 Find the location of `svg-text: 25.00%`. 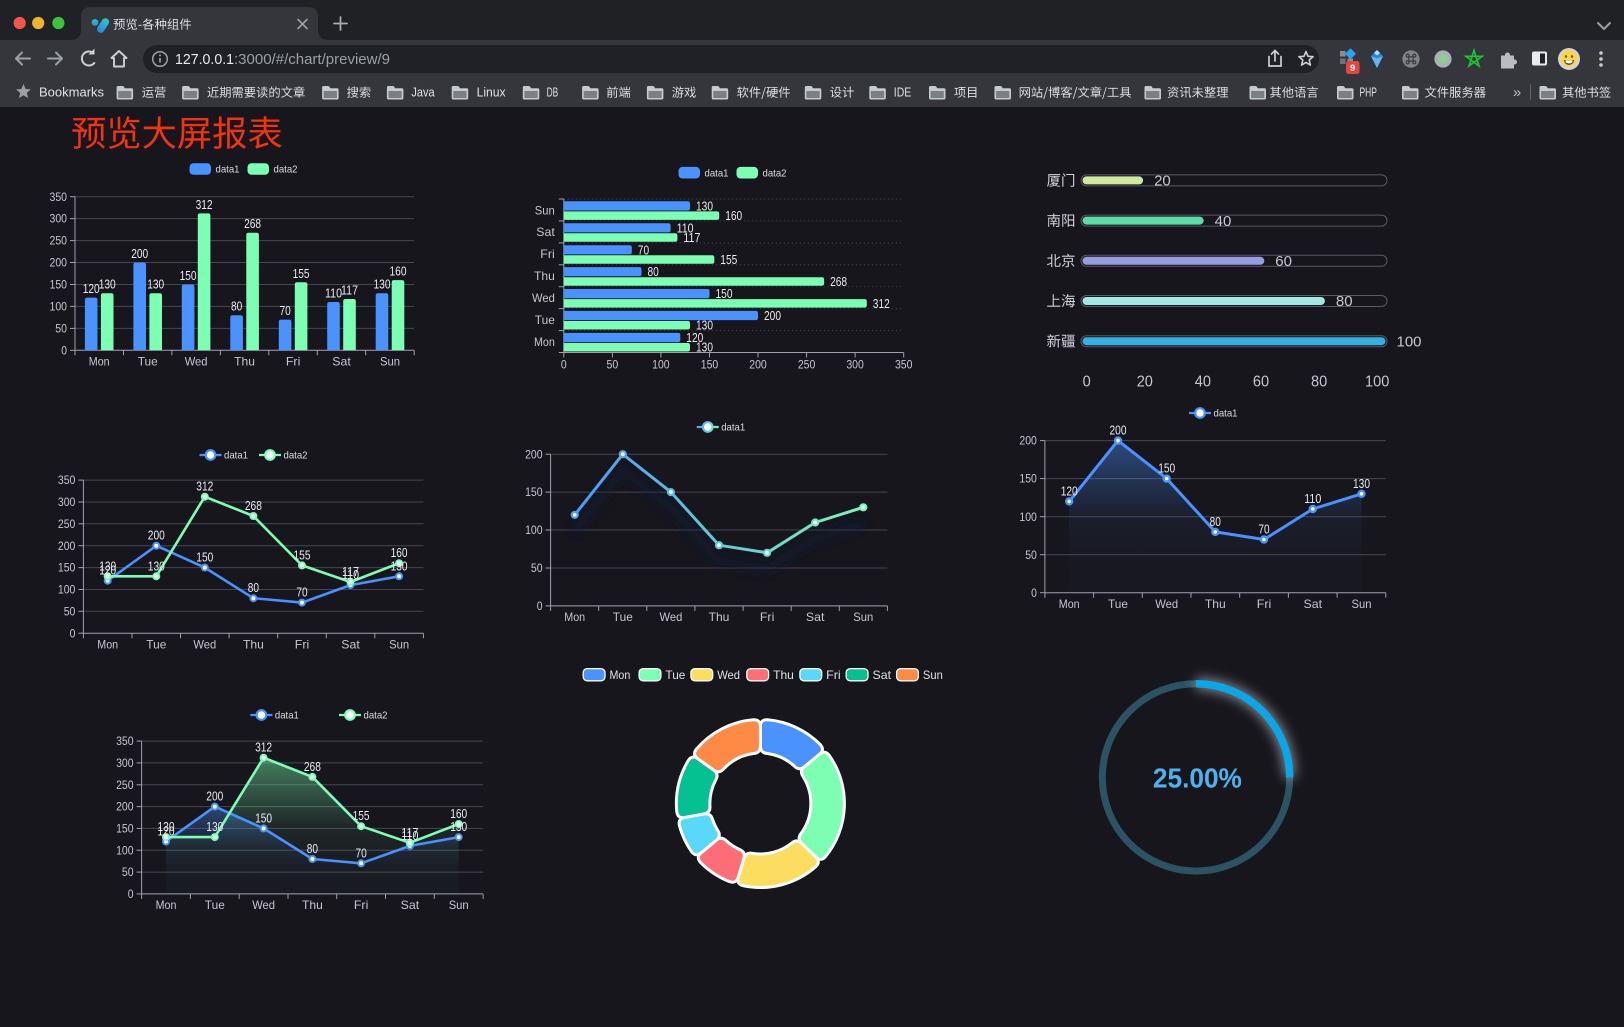

svg-text: 25.00% is located at coordinates (1197, 778).